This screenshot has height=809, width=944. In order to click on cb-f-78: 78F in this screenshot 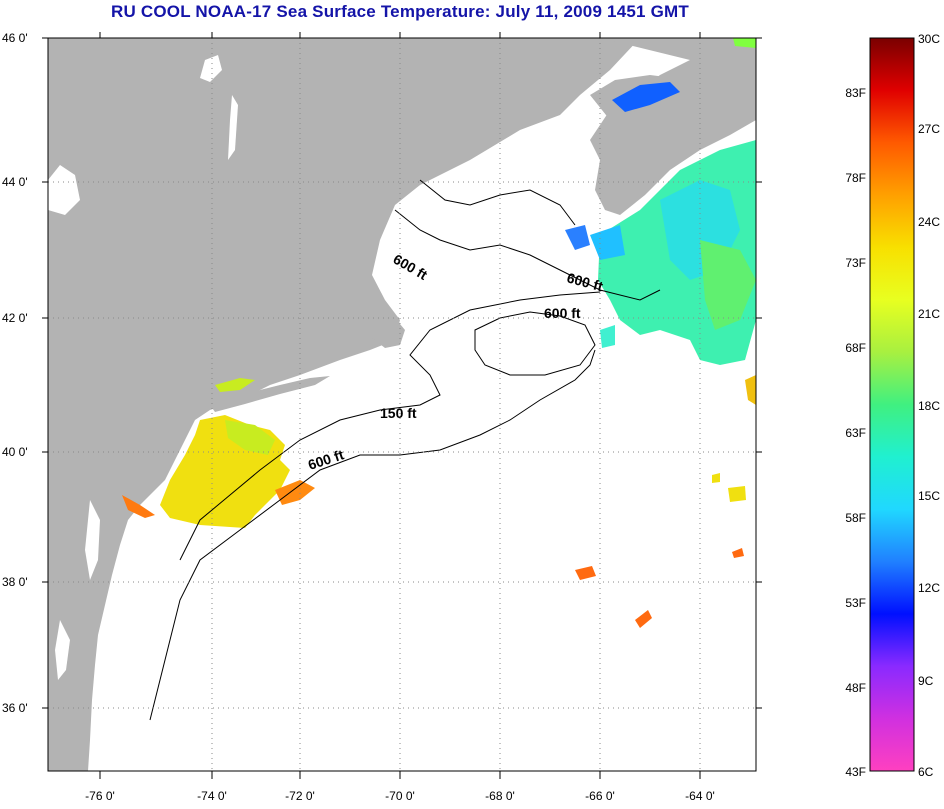, I will do `click(855, 178)`.